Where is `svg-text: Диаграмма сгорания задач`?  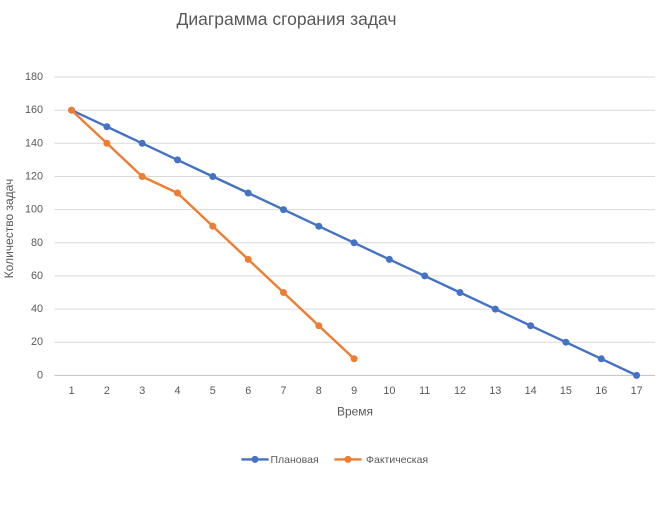 svg-text: Диаграмма сгорания задач is located at coordinates (286, 19).